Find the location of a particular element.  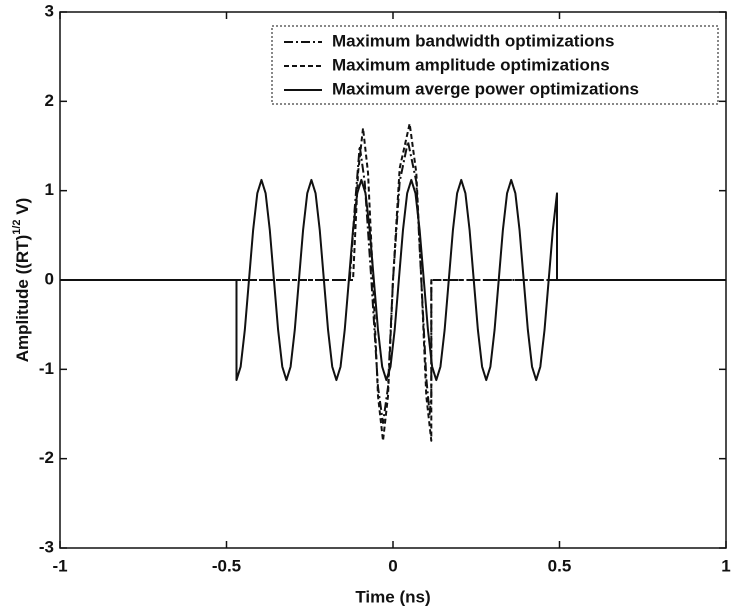

y-tick-label: 2 is located at coordinates (49, 100).